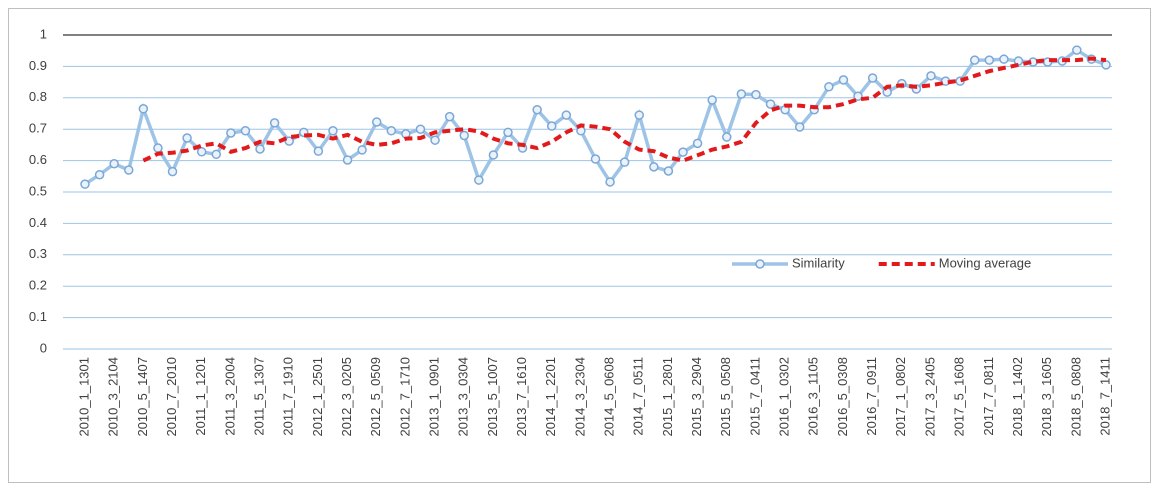 The height and width of the screenshot is (492, 1161). Describe the element at coordinates (142, 397) in the screenshot. I see `x-tick-label: 2010_5_1407` at that location.